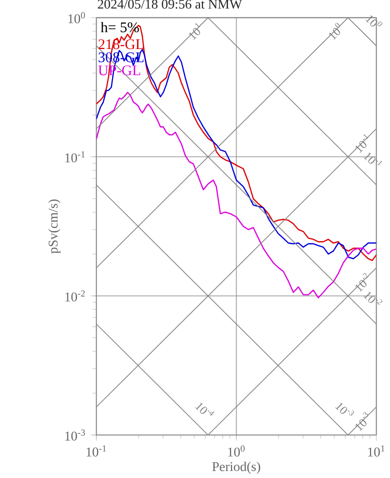  I want to click on y-tick-label: 10$^{-3}$, so click(75, 435).